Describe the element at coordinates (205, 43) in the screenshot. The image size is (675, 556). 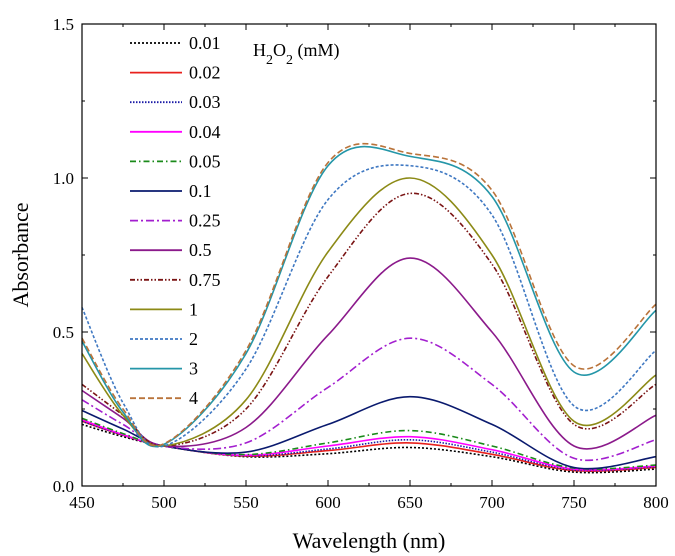
I see `legend-label: 0.01` at that location.